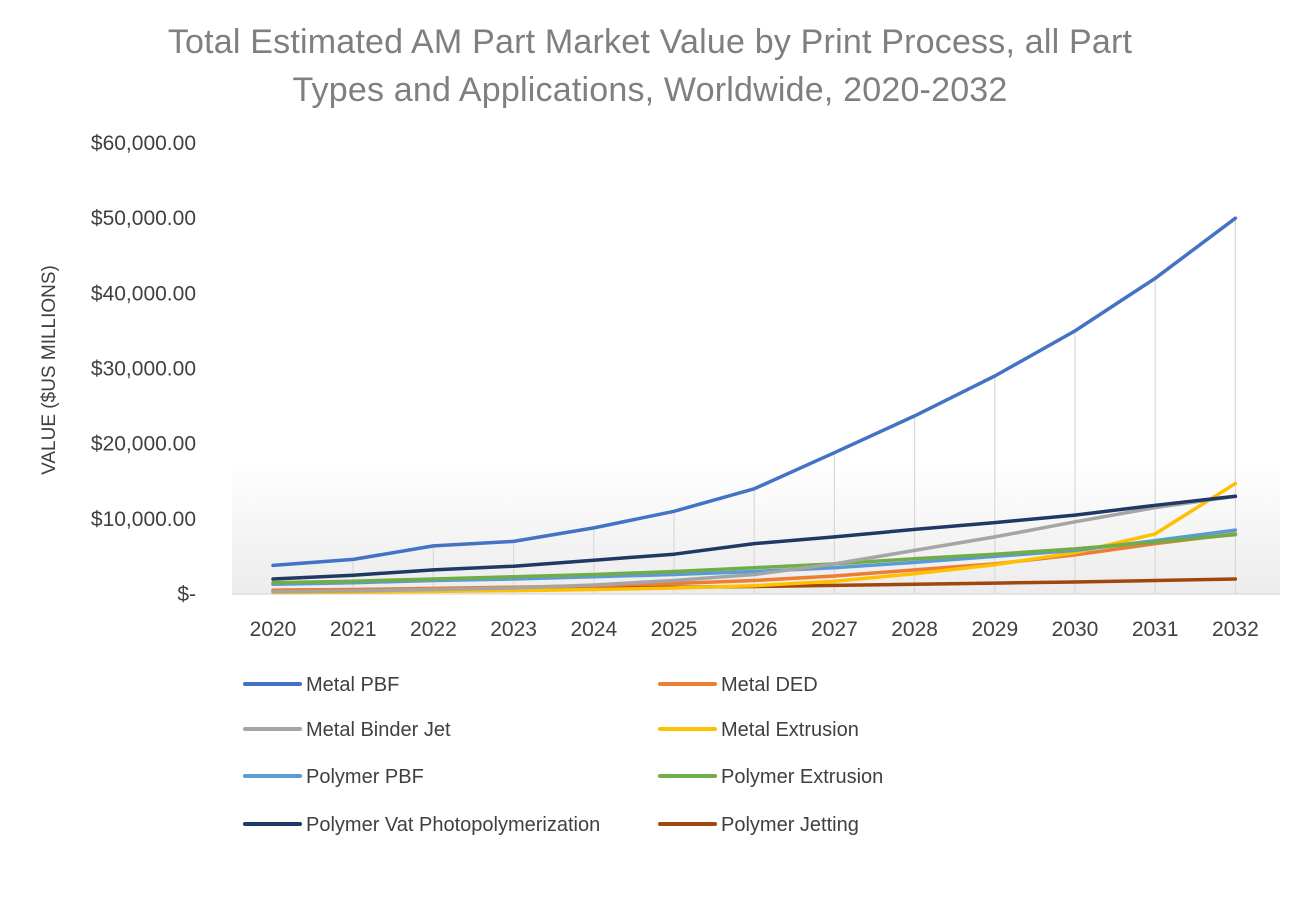 This screenshot has height=904, width=1299. Describe the element at coordinates (352, 685) in the screenshot. I see `legend-label-metal-pbf: Metal PBF` at that location.